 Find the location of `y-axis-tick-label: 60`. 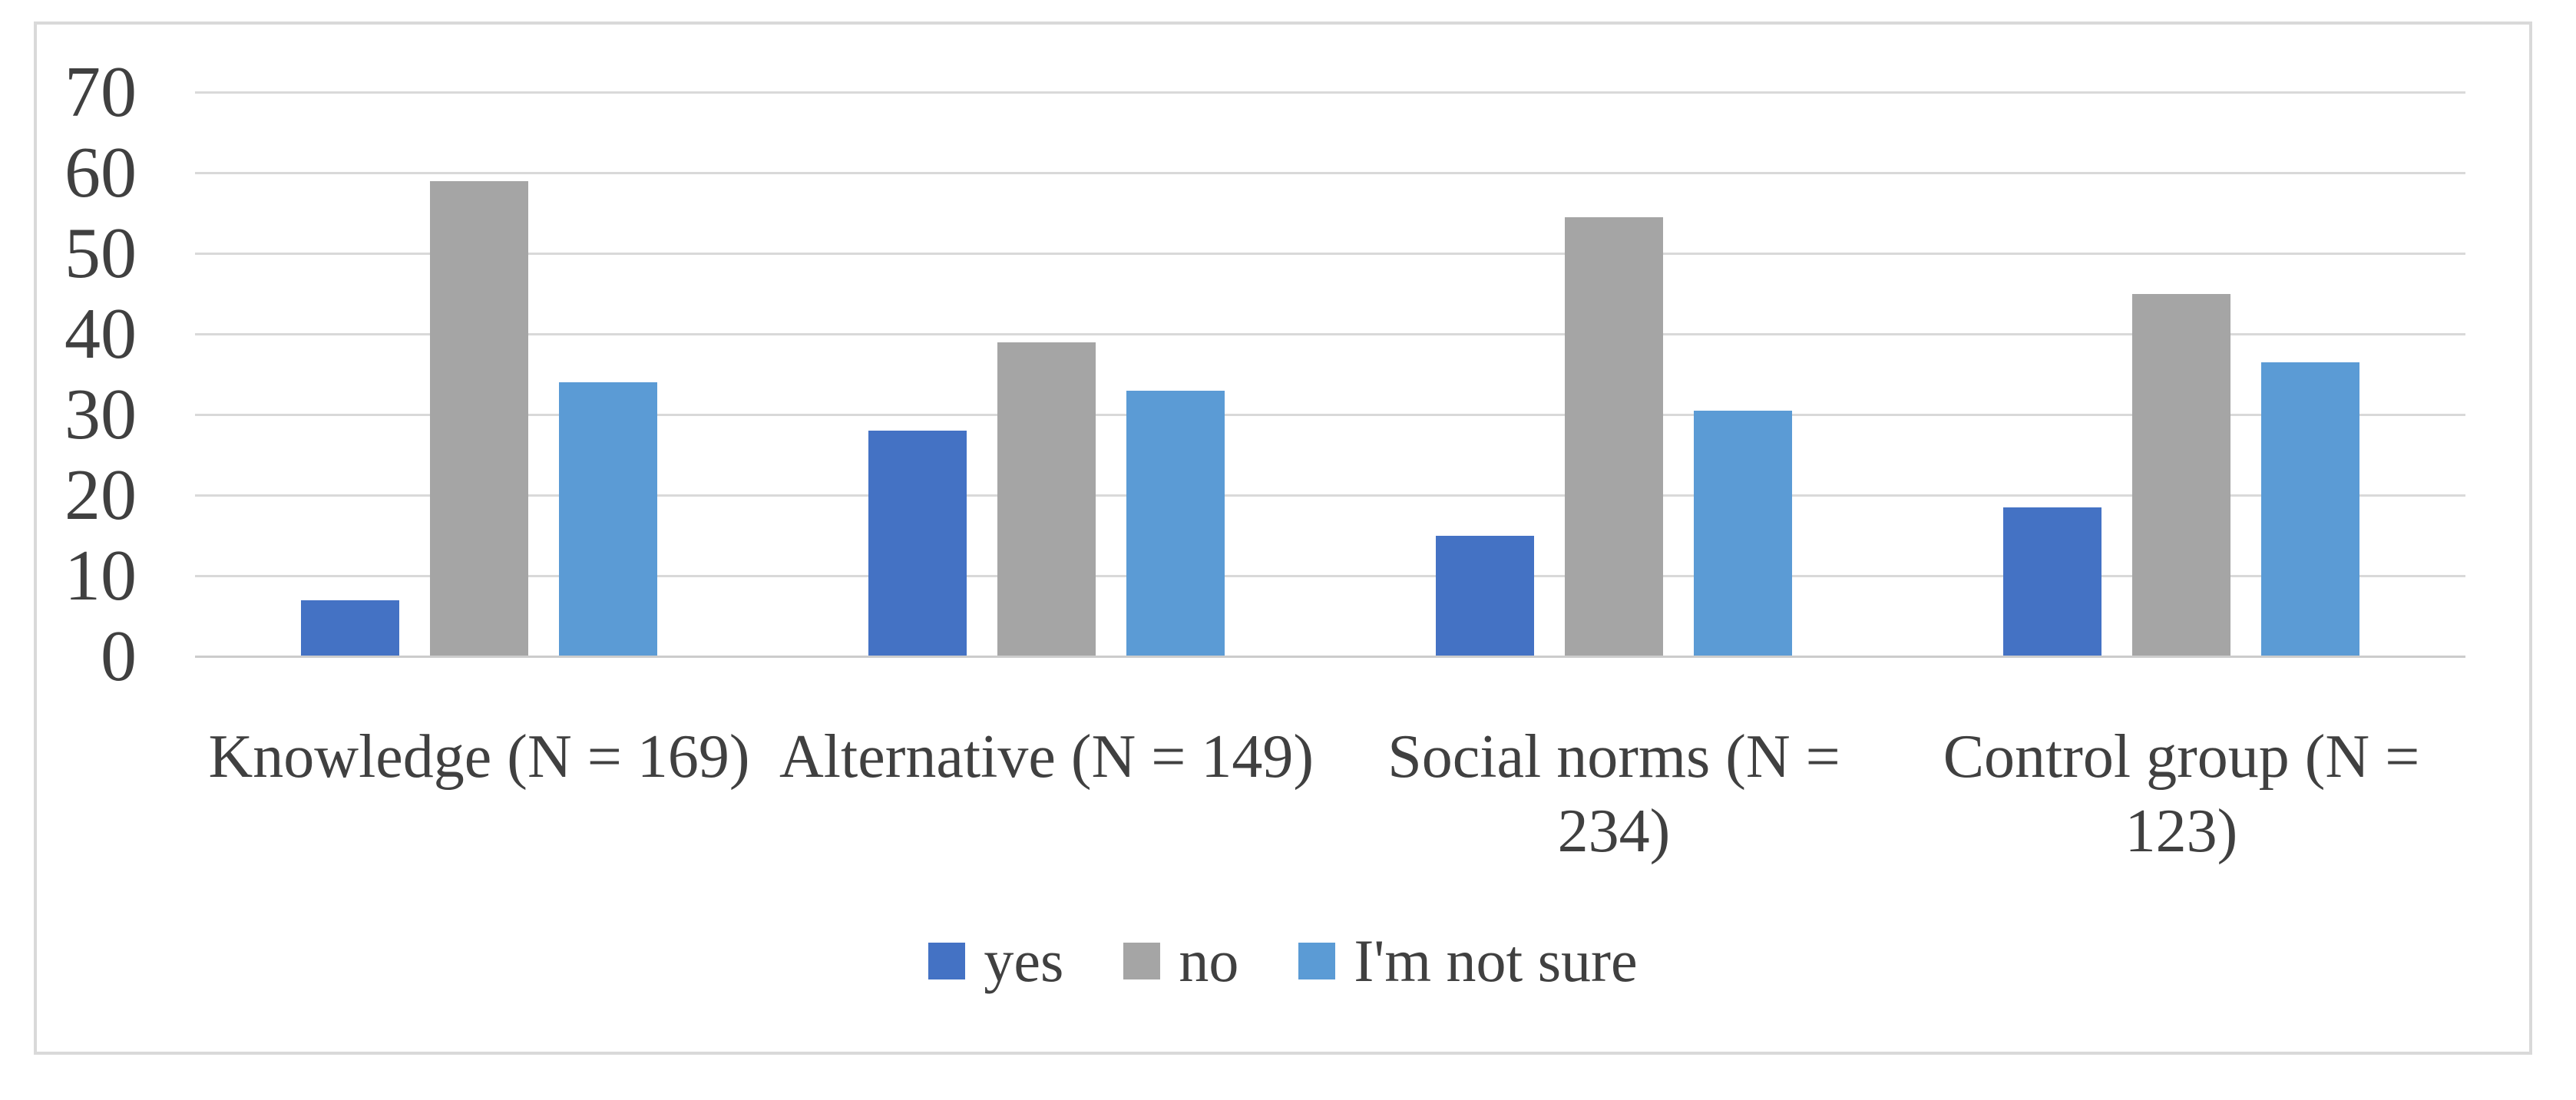

y-axis-tick-label: 60 is located at coordinates (100, 173).